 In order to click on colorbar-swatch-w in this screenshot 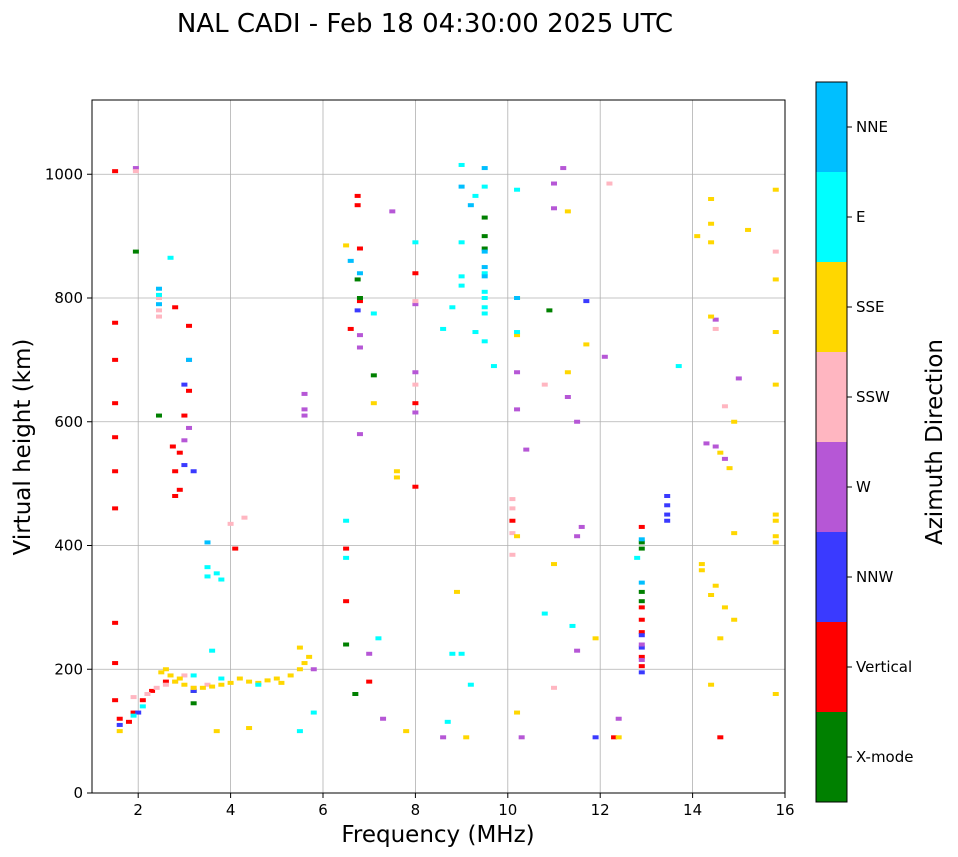, I will do `click(831, 487)`.